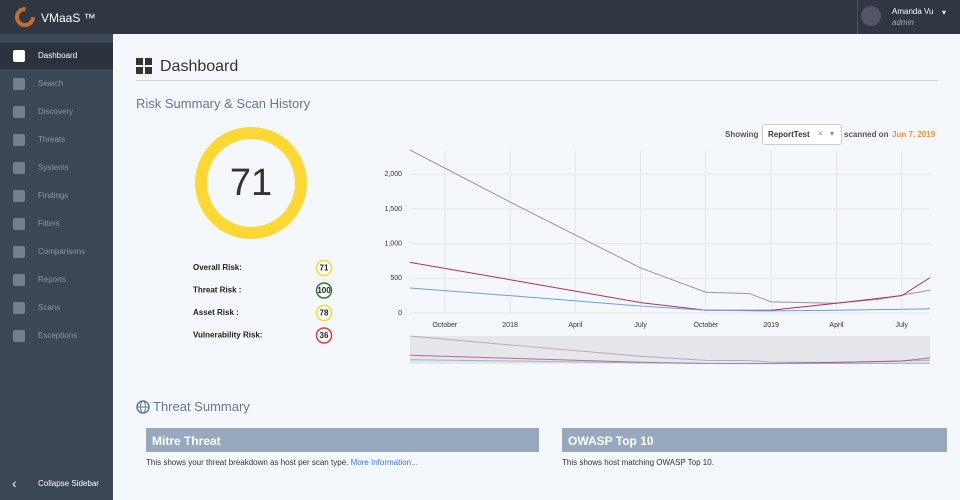 The width and height of the screenshot is (960, 500). What do you see at coordinates (914, 134) in the screenshot?
I see `scan-date: Jun 7, 2019` at bounding box center [914, 134].